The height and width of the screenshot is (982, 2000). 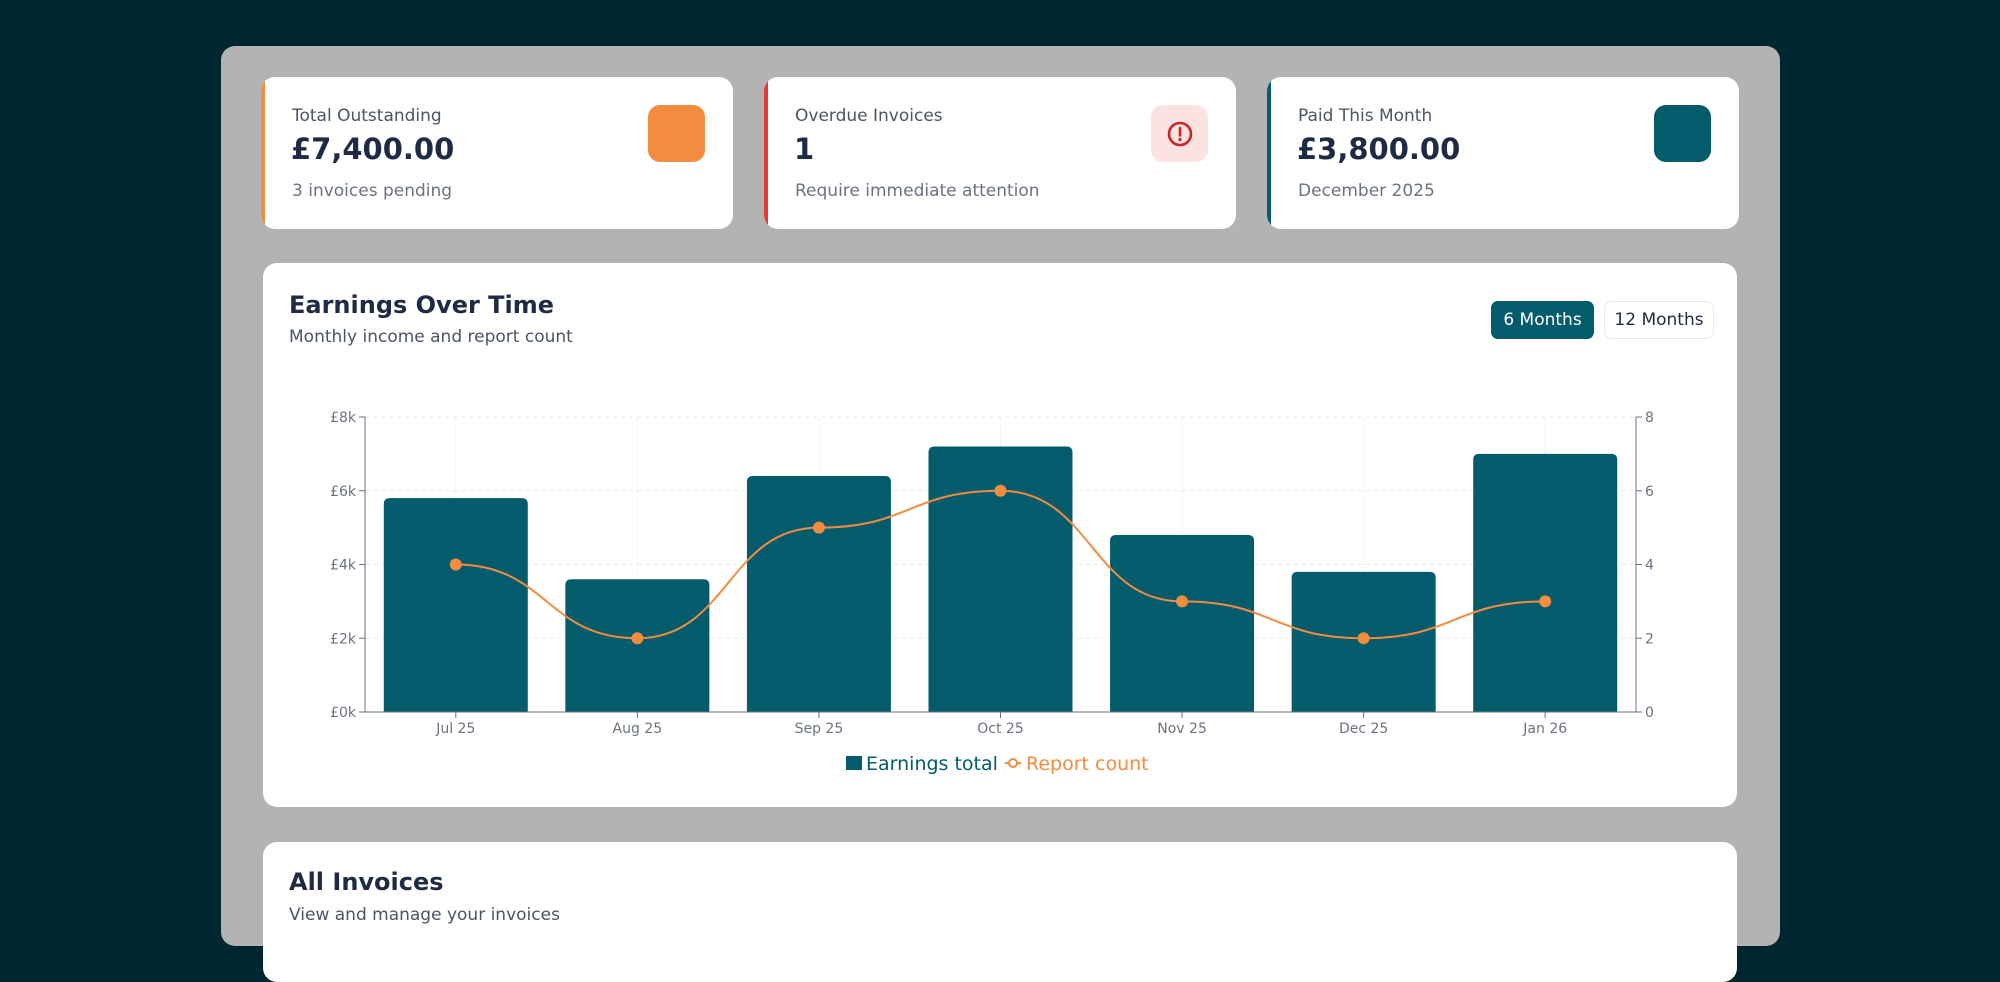 What do you see at coordinates (854, 763) in the screenshot?
I see `legend-earnings-swatch` at bounding box center [854, 763].